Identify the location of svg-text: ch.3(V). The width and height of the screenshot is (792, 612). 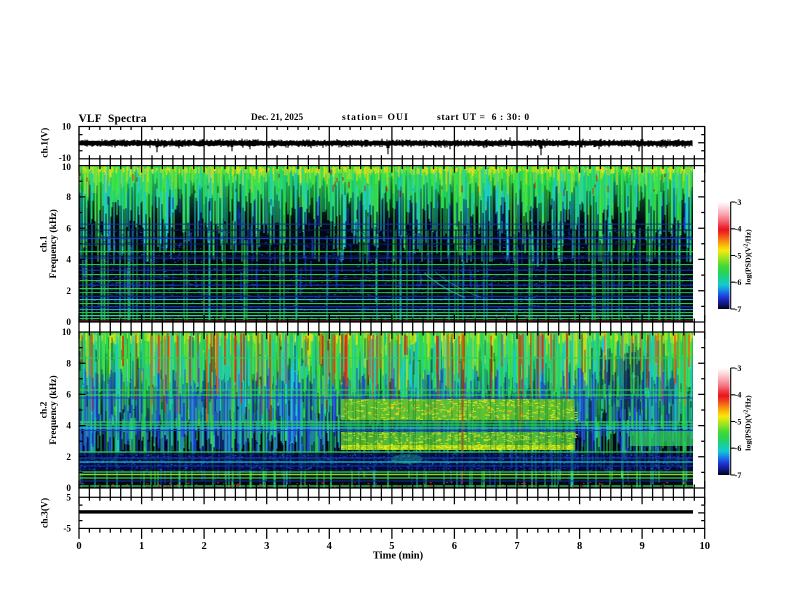
(45, 513).